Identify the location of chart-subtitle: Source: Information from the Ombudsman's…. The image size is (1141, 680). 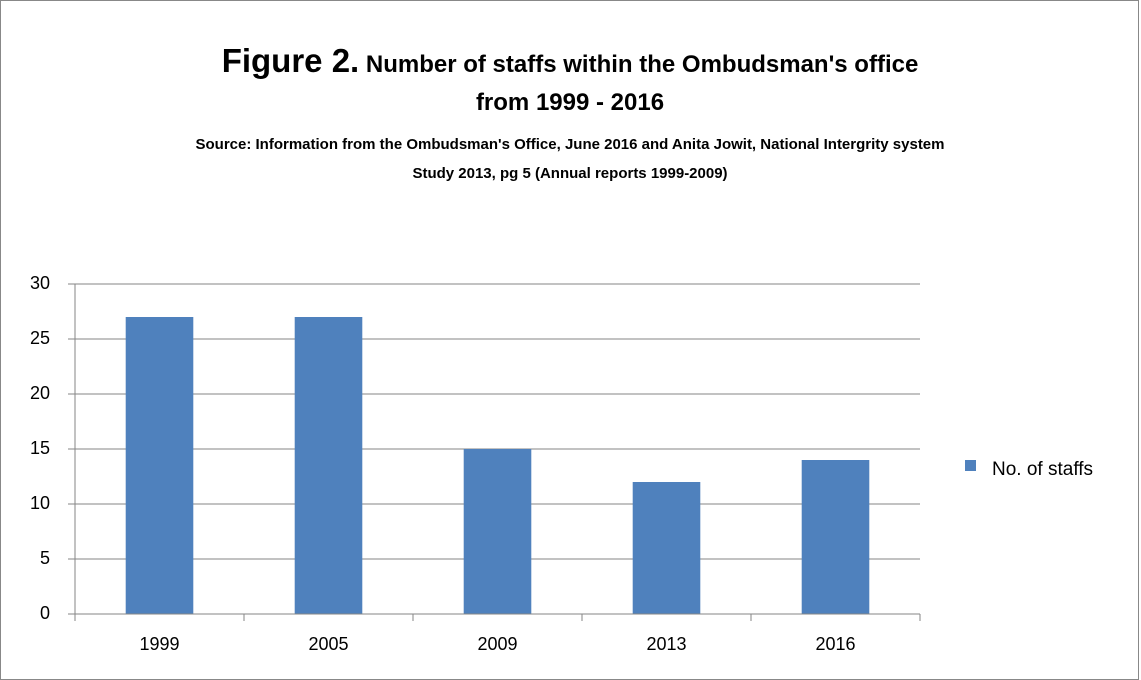
(570, 159).